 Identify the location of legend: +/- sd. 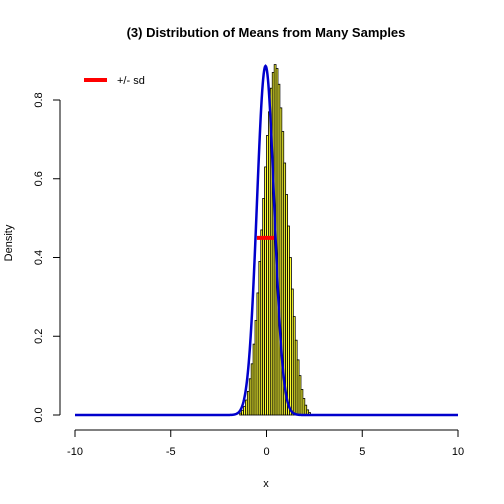
(114, 81).